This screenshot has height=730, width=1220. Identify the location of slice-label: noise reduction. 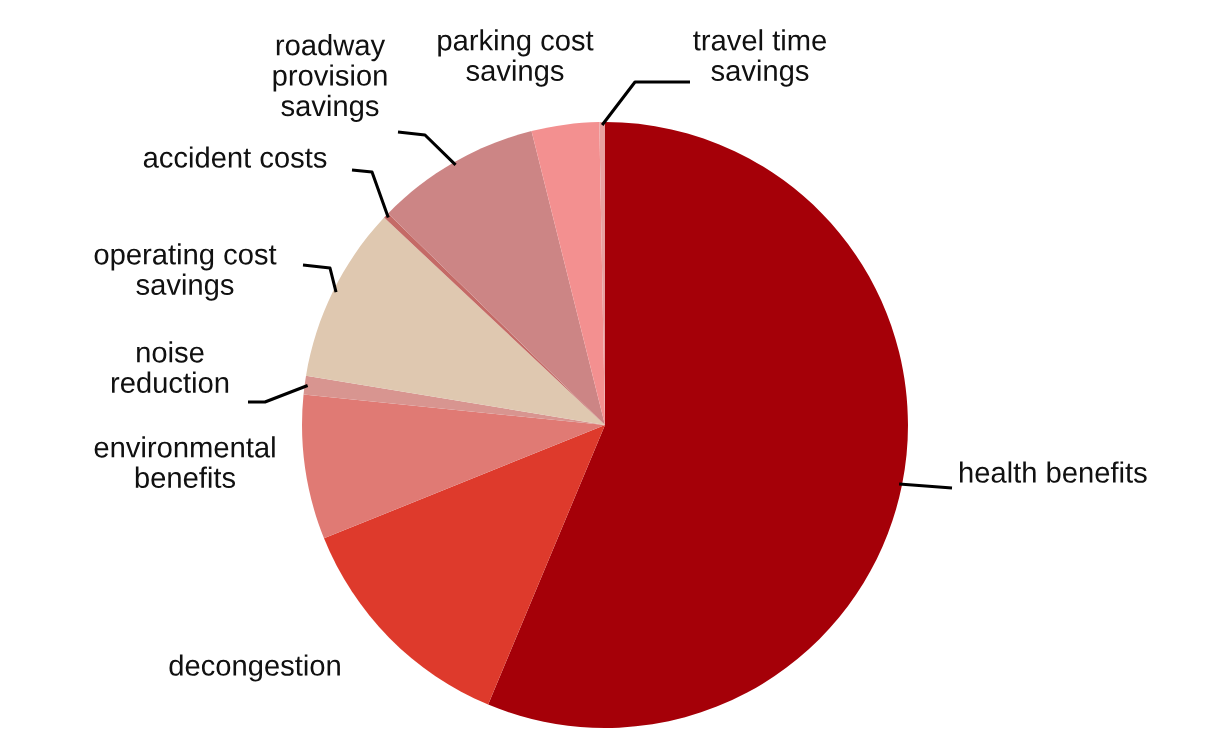
(170, 367).